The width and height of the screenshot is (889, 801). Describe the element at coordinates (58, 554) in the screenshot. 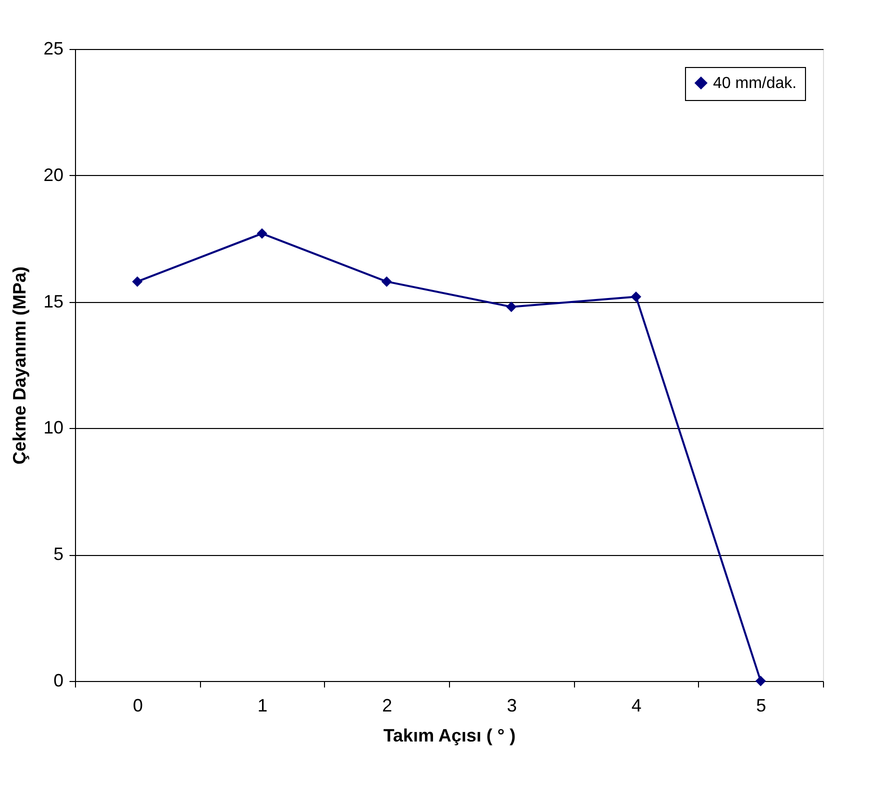

I see `y-tick-label: 5` at that location.